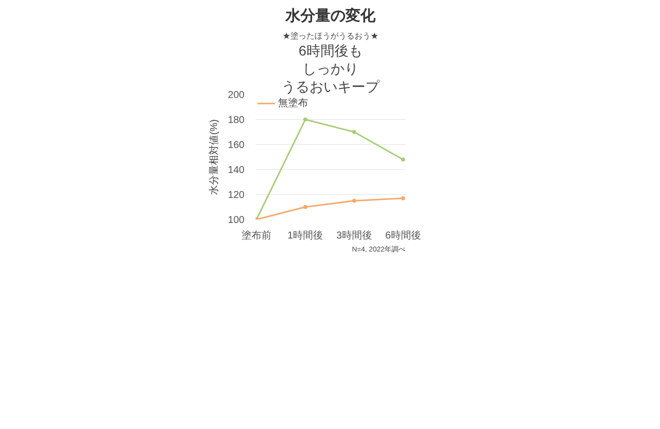 This screenshot has height=429, width=660. I want to click on chart-title: 水分量の変化, so click(330, 15).